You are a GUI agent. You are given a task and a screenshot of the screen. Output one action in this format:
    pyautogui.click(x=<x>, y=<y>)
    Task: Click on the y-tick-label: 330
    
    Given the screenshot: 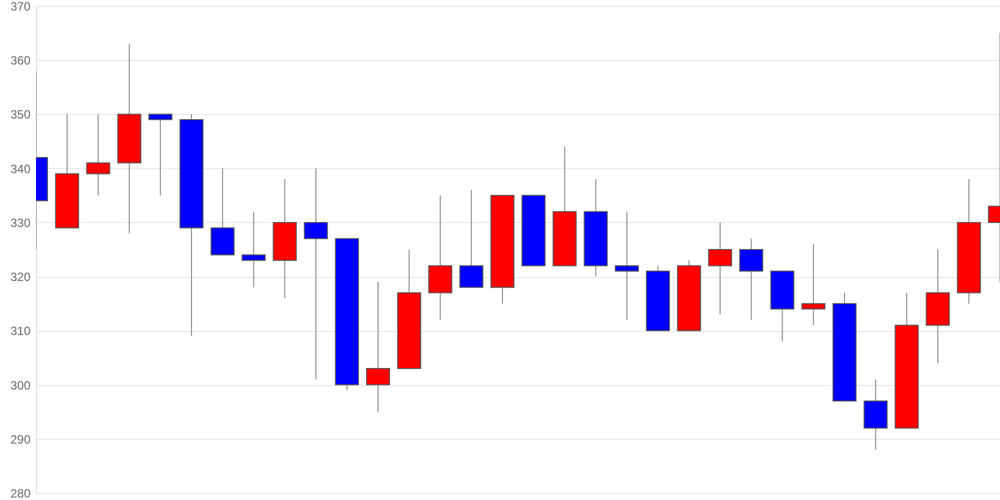 What is the action you would take?
    pyautogui.click(x=20, y=223)
    